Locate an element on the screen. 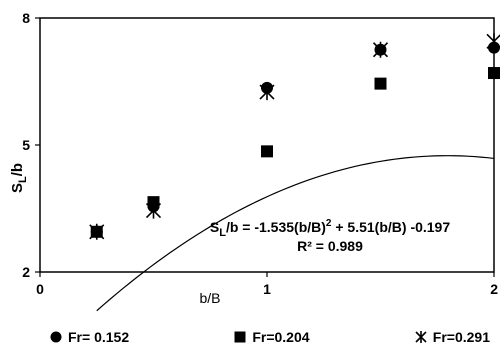  y-tick-label: 5 is located at coordinates (26, 145).